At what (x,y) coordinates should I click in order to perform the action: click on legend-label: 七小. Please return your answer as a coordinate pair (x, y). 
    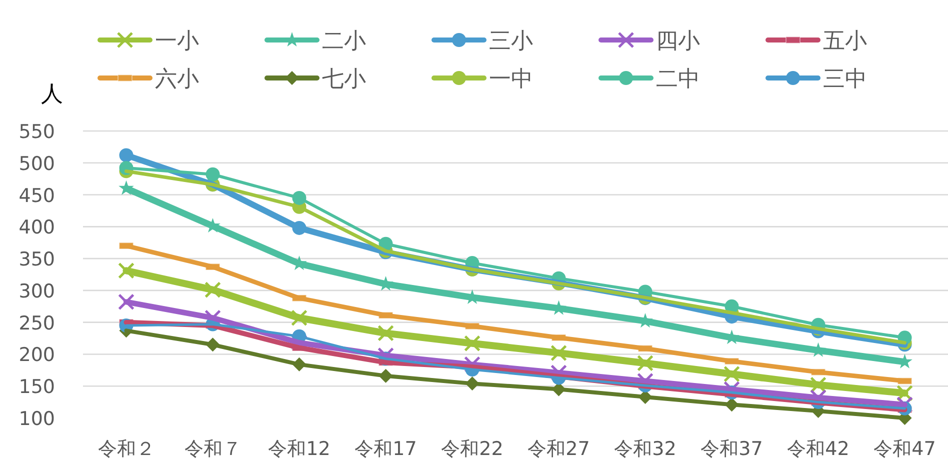
    Looking at the image, I should click on (344, 79).